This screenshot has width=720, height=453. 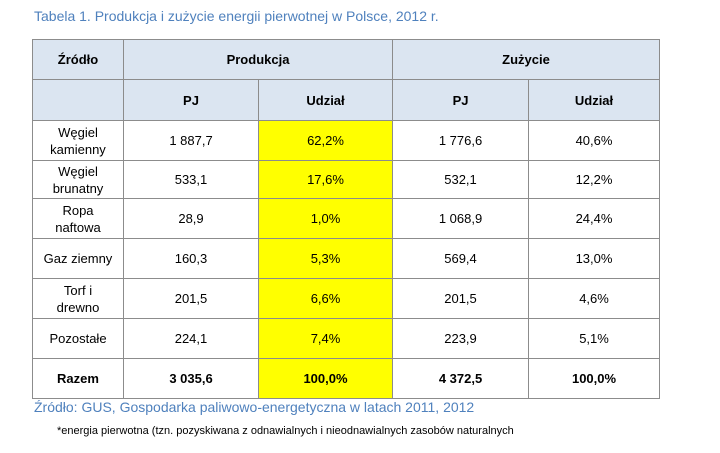 I want to click on production-pj-cell: 533,1, so click(x=191, y=179).